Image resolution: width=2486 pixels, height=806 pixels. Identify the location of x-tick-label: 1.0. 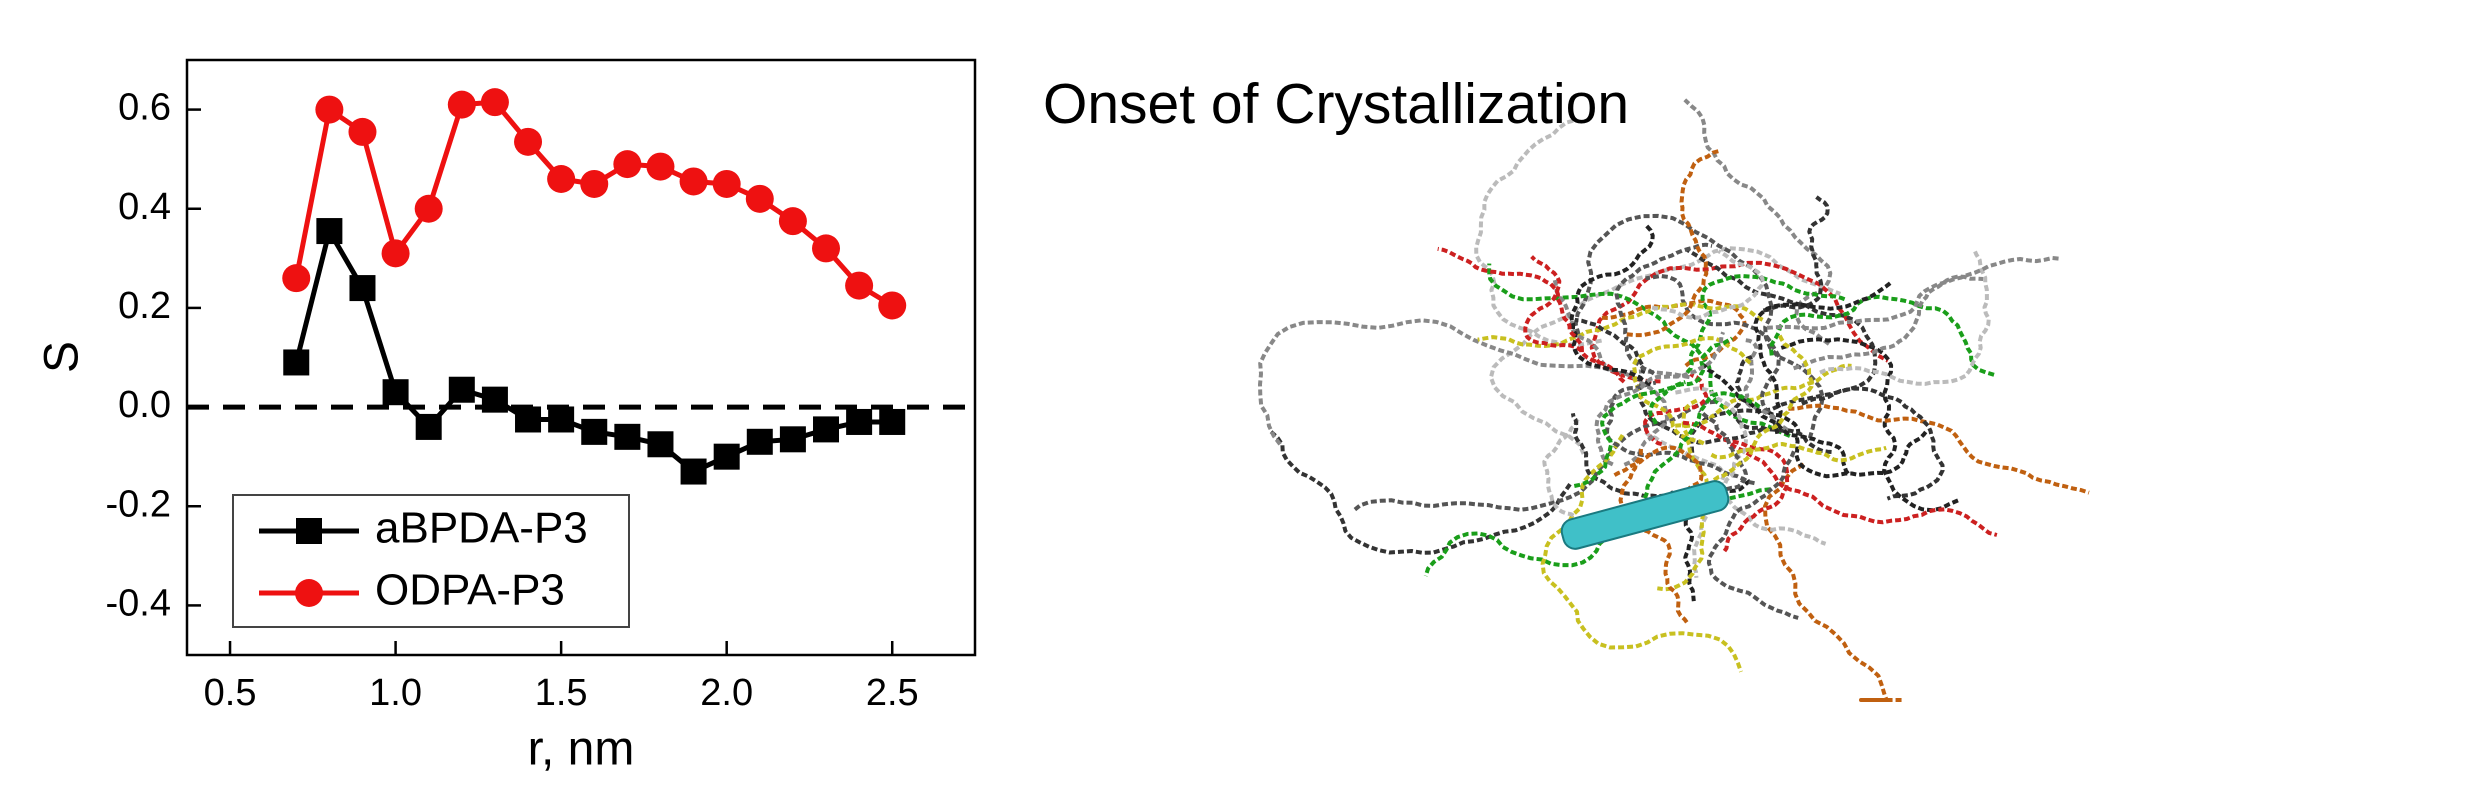
(395, 693).